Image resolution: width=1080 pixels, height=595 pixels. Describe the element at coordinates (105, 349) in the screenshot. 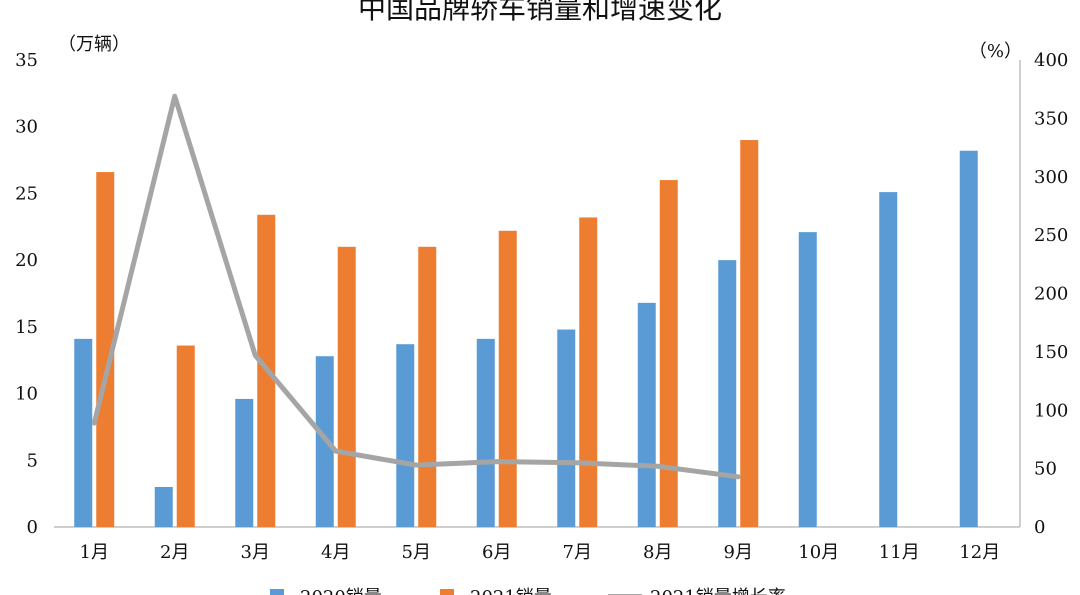

I see `bar-2021销量-1月` at that location.